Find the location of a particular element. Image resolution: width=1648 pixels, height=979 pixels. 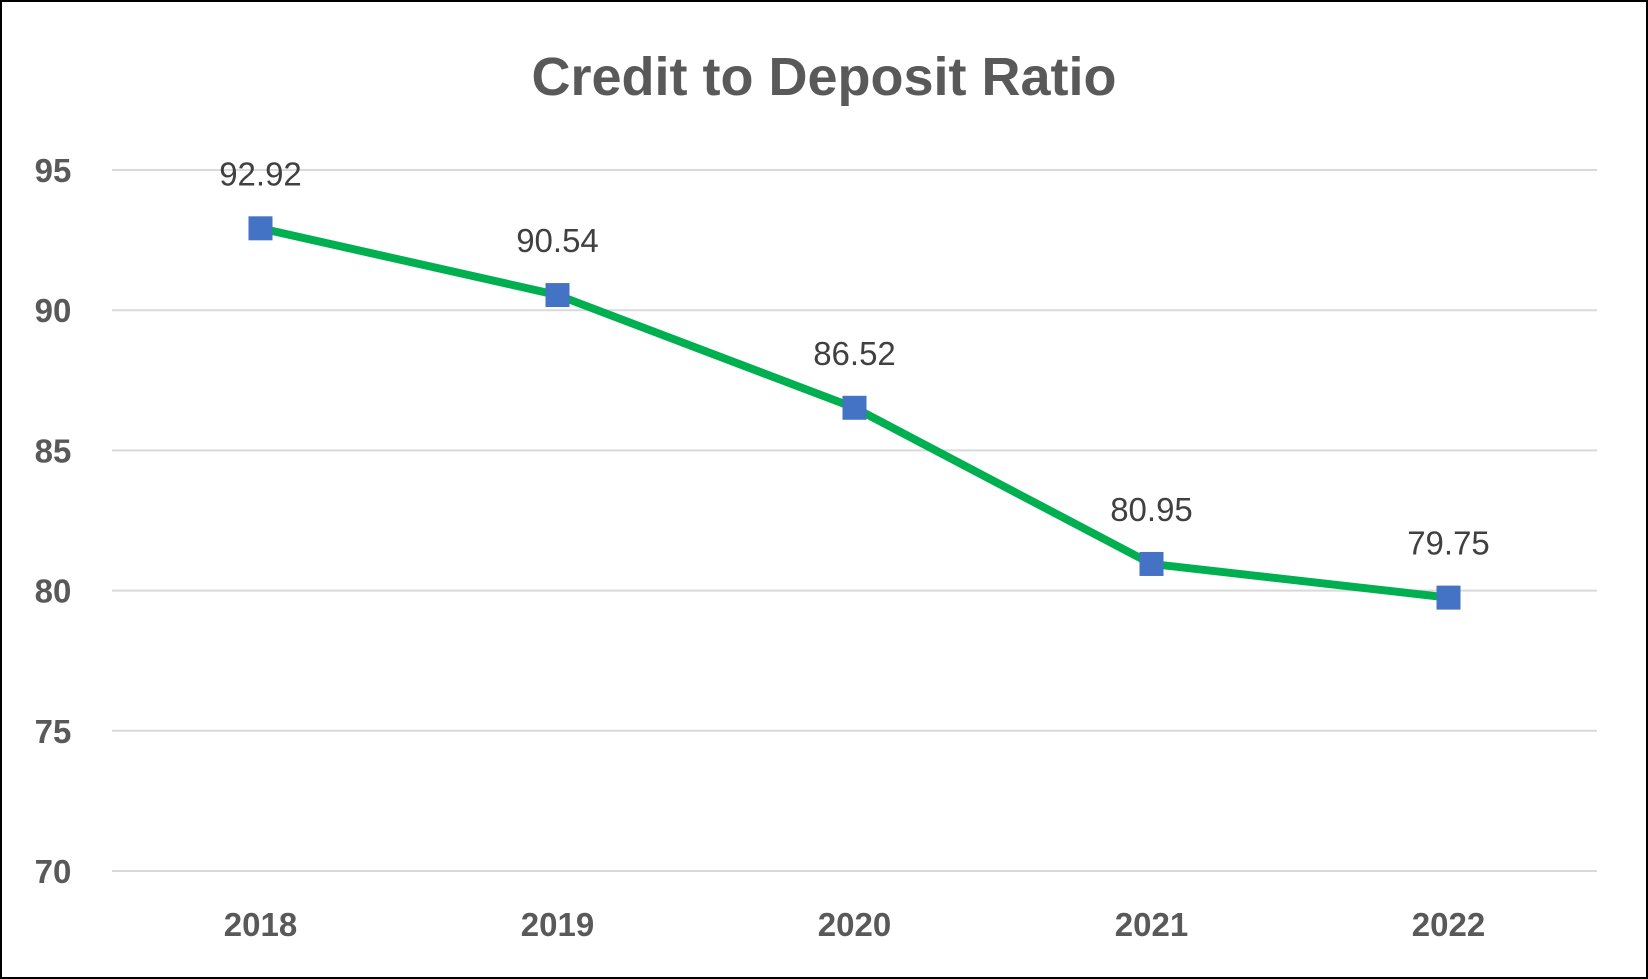

x-tick-label: 2021 is located at coordinates (1151, 924).